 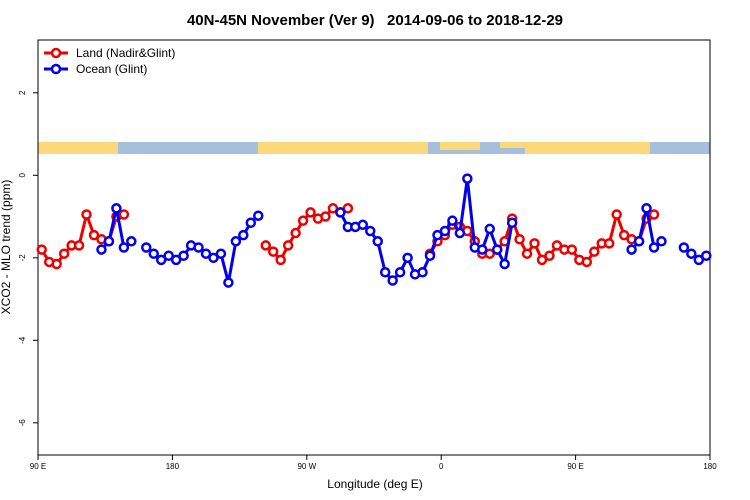 What do you see at coordinates (22, 175) in the screenshot?
I see `y-tick-label: 0` at bounding box center [22, 175].